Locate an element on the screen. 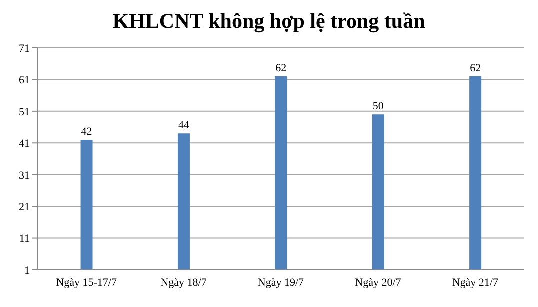 The height and width of the screenshot is (307, 538). y-tick-label: 51 is located at coordinates (24, 112).